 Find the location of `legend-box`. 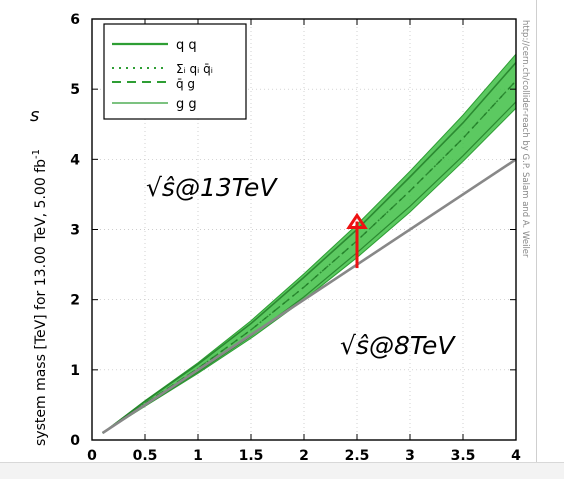

legend-box is located at coordinates (175, 71).